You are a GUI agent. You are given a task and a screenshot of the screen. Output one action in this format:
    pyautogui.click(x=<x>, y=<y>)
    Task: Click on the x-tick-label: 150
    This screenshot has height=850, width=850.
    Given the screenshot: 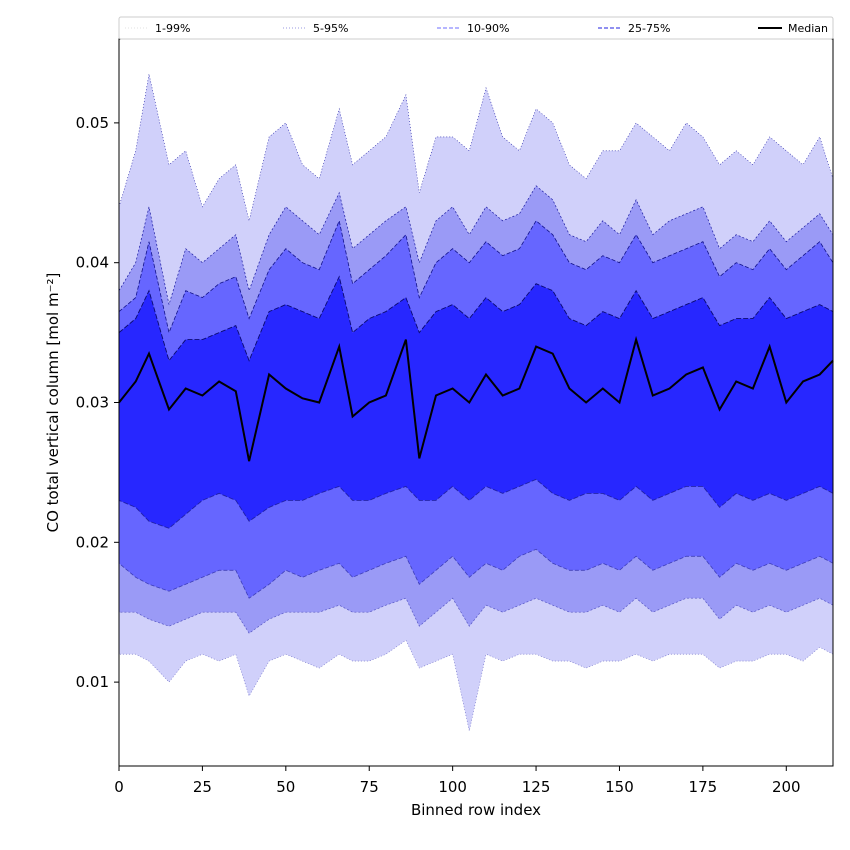 What is the action you would take?
    pyautogui.click(x=619, y=787)
    